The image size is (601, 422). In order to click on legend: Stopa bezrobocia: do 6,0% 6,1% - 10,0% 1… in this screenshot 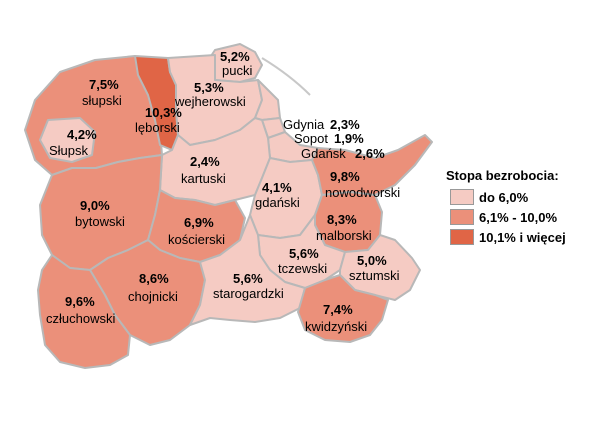, I will do `click(506, 208)`.